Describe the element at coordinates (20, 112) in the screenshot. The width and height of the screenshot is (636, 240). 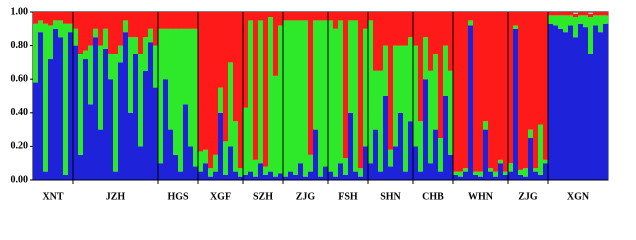
I see `y-tick-label: 0.40` at that location.